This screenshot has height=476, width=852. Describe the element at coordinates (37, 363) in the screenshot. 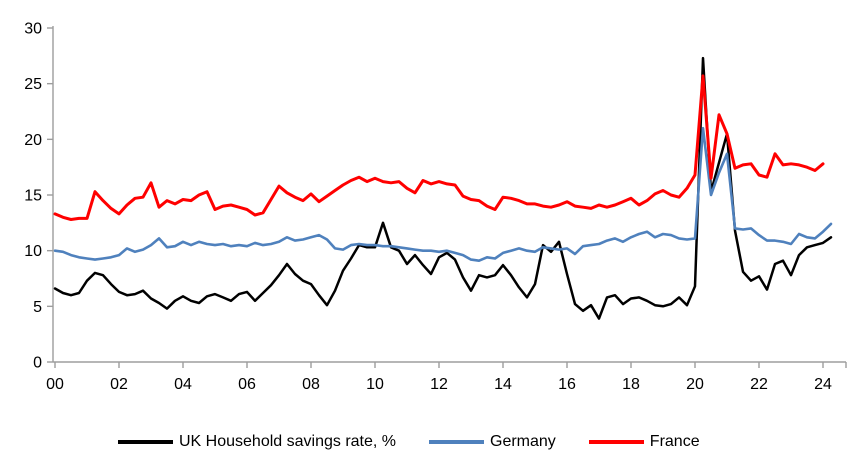

I see `y-tick-label-0: 0` at that location.